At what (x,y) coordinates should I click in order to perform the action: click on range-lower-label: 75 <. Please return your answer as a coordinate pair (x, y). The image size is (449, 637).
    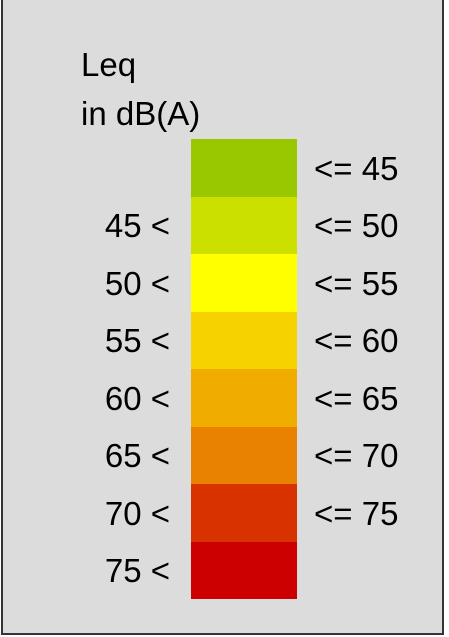
    Looking at the image, I should click on (137, 571).